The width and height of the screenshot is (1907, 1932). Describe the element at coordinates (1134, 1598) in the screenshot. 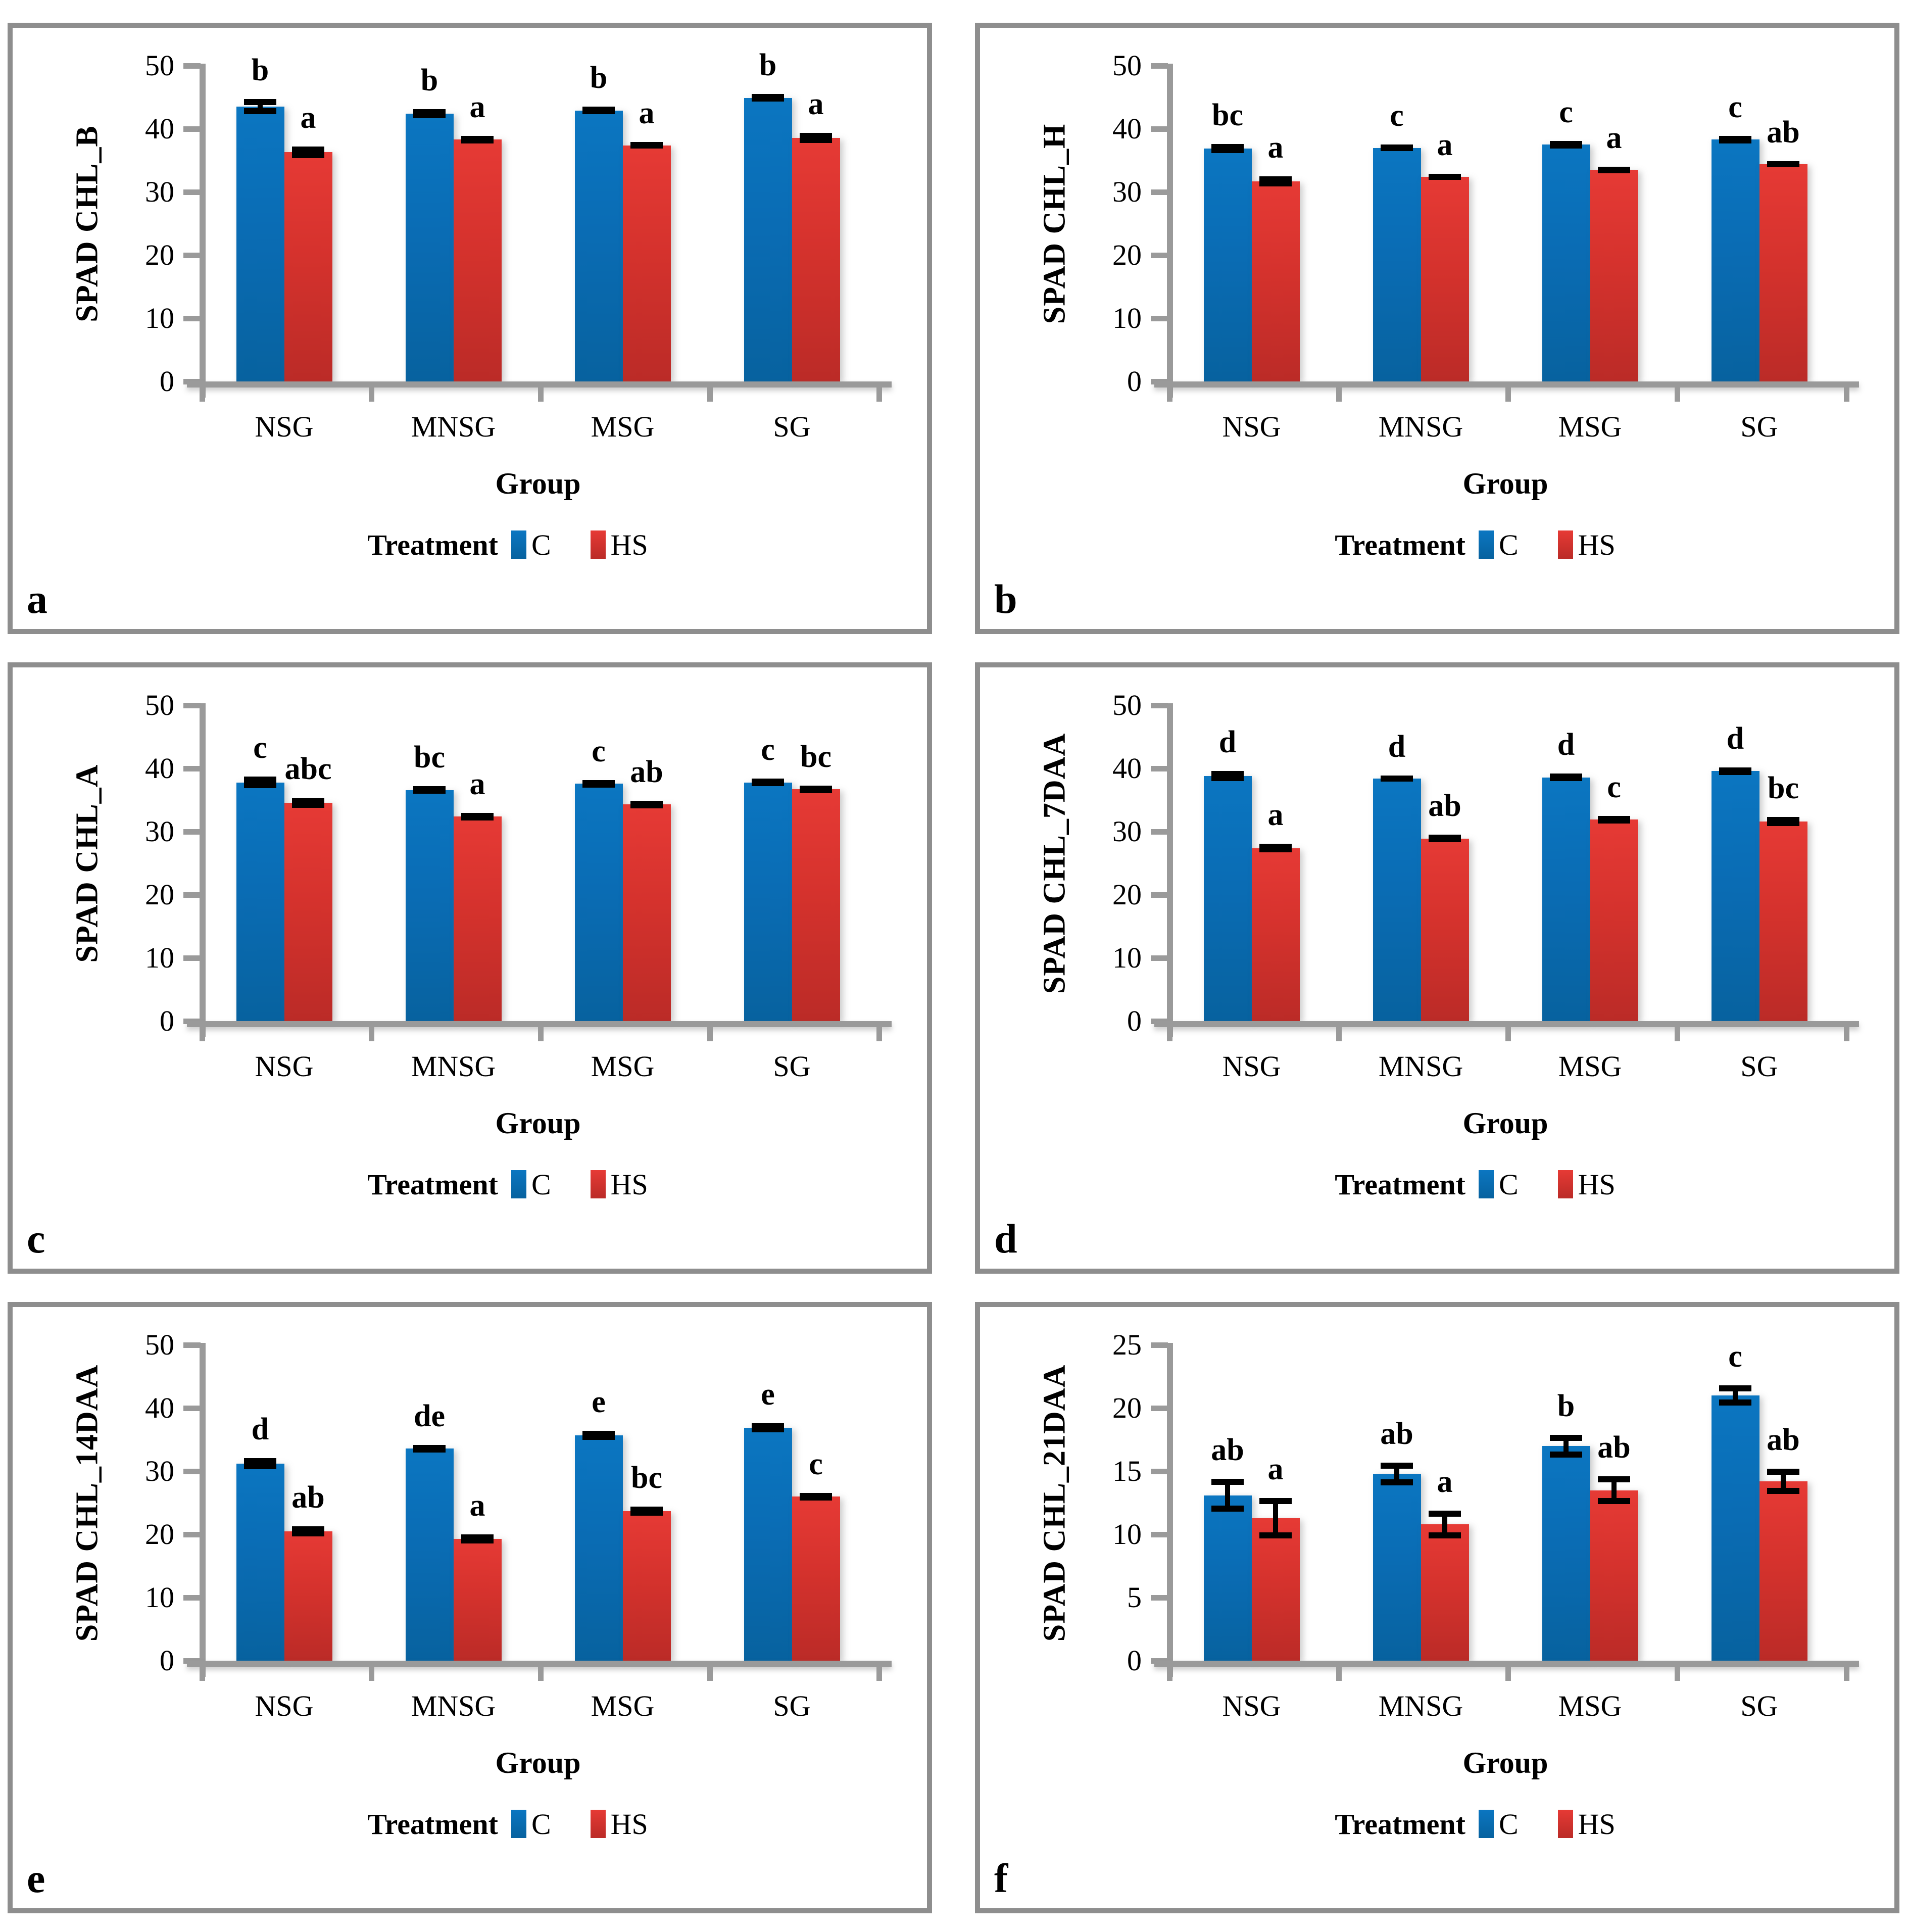

I see `y-tick-label: 5` at that location.